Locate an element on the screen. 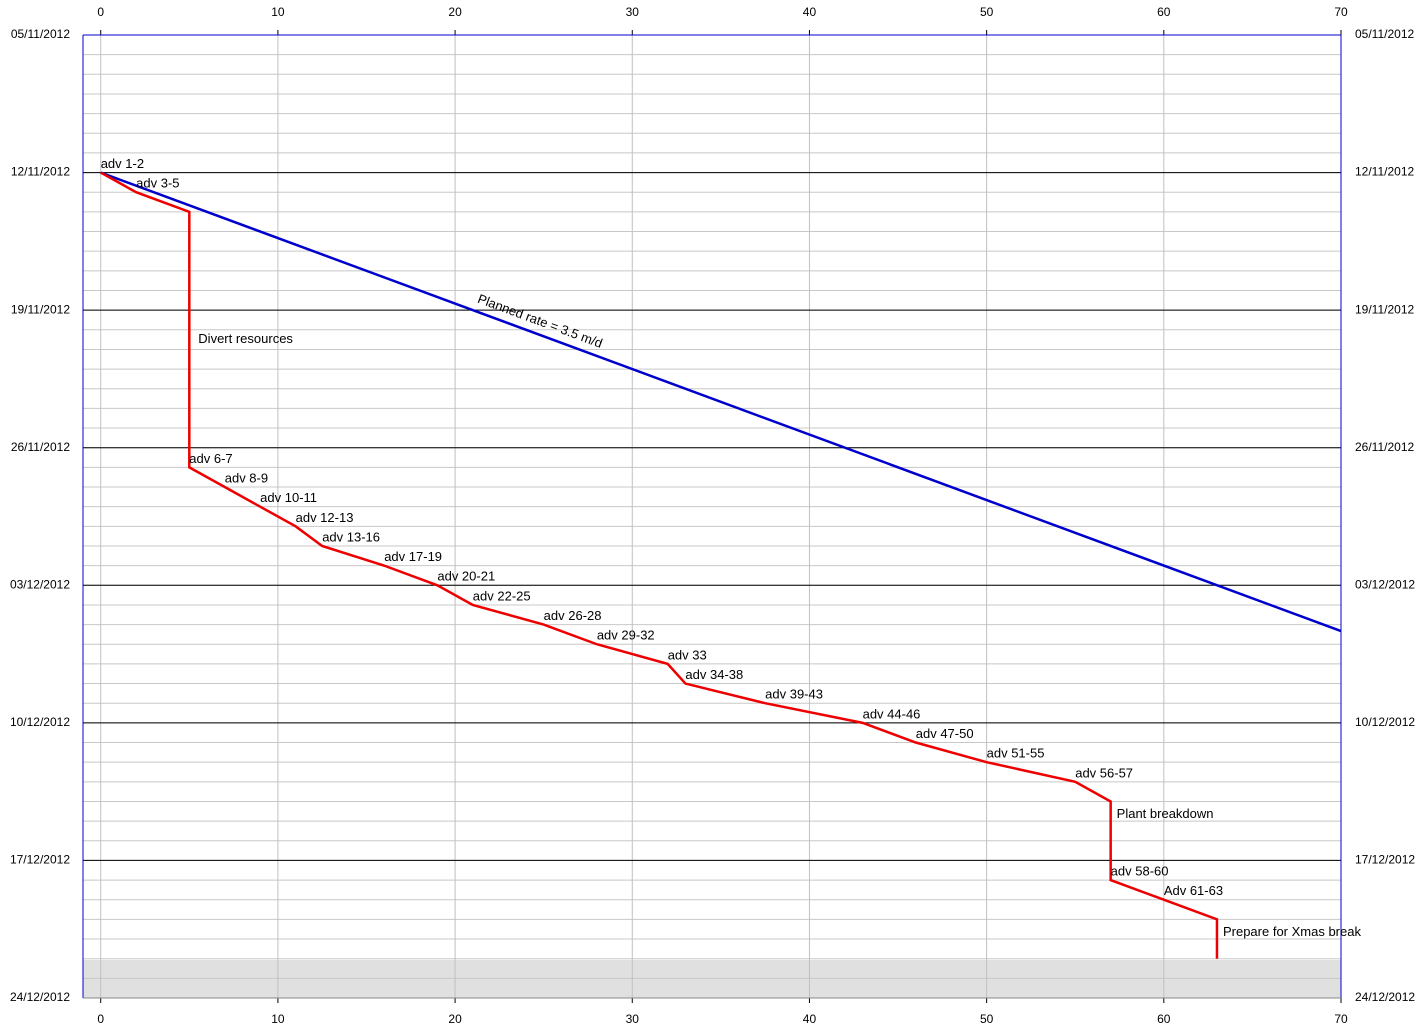  point-label: adv 34-38 is located at coordinates (714, 674).